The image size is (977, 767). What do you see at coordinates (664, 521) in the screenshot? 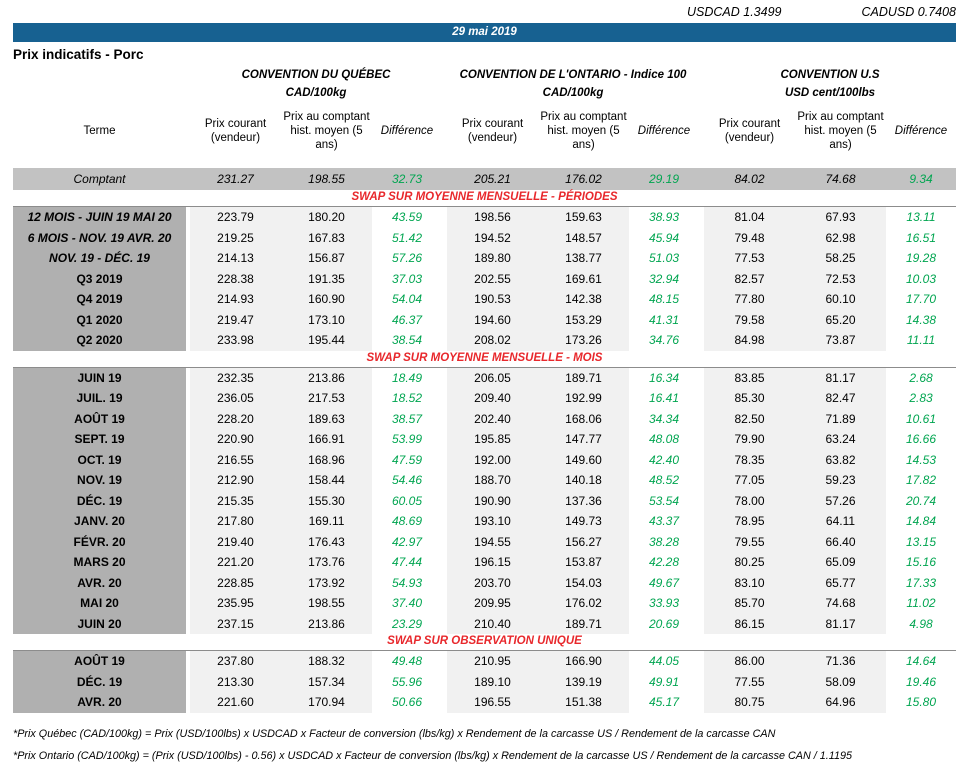
I see `cell-difference: 43.37` at bounding box center [664, 521].